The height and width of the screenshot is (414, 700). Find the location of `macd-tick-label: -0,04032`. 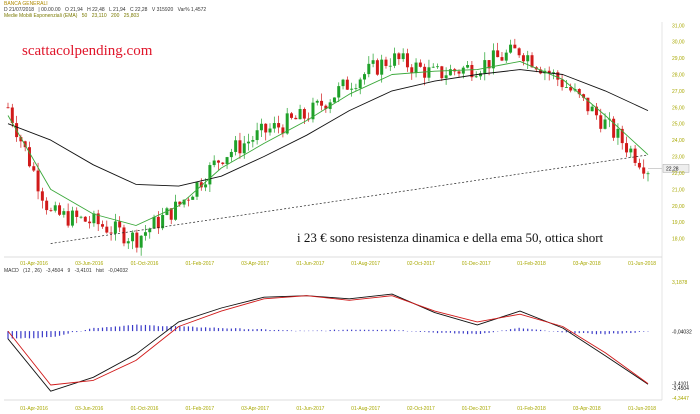

macd-tick-label: -0,04032 is located at coordinates (682, 333).